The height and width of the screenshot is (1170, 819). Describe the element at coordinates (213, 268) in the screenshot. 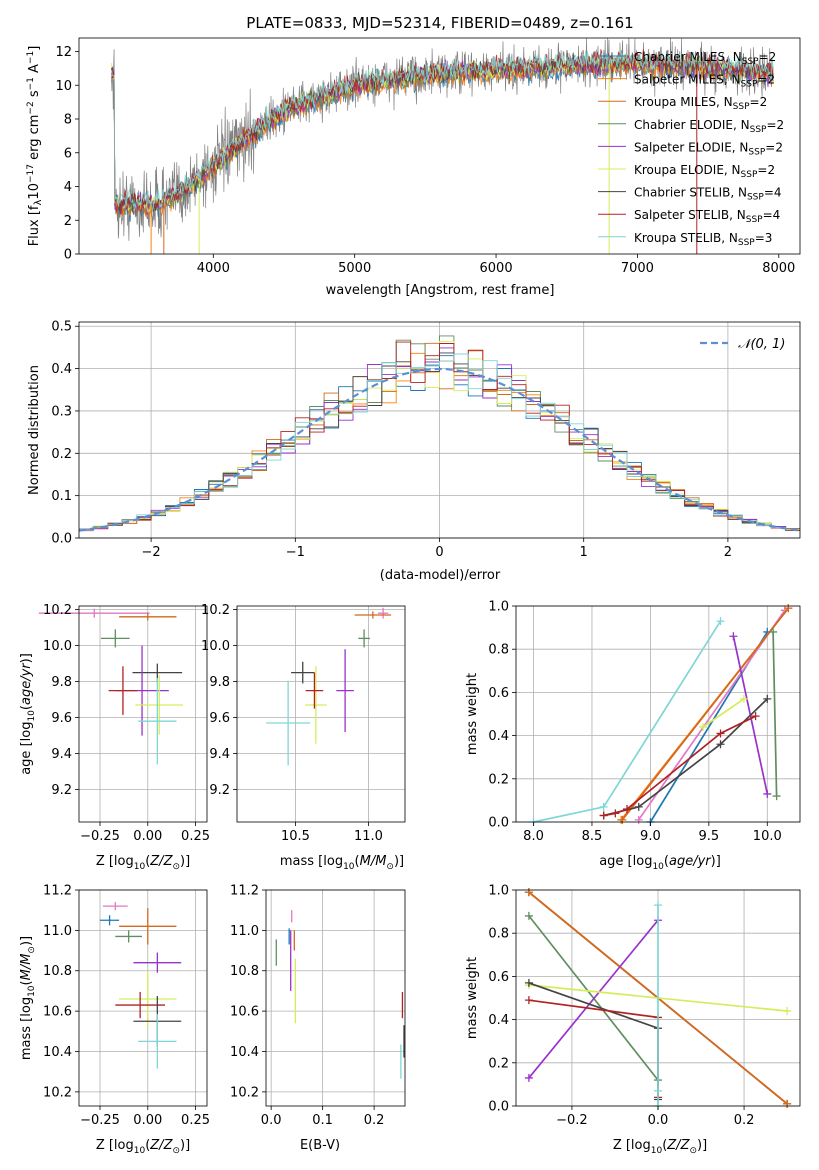

I see `x-tick-label: 4000` at that location.